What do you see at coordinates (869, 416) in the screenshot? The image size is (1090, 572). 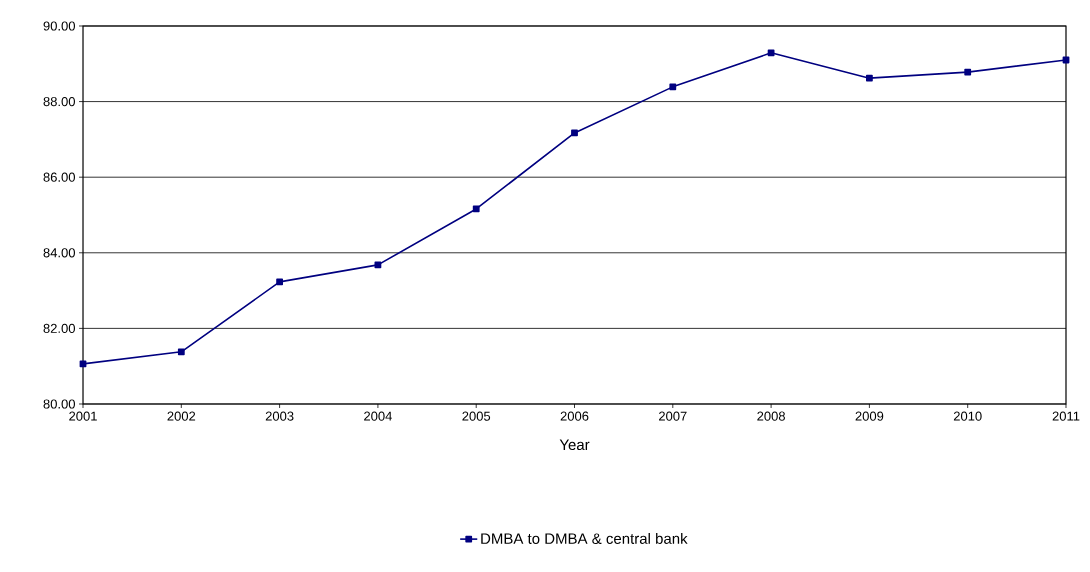 I see `x-tick-label: 2009` at bounding box center [869, 416].